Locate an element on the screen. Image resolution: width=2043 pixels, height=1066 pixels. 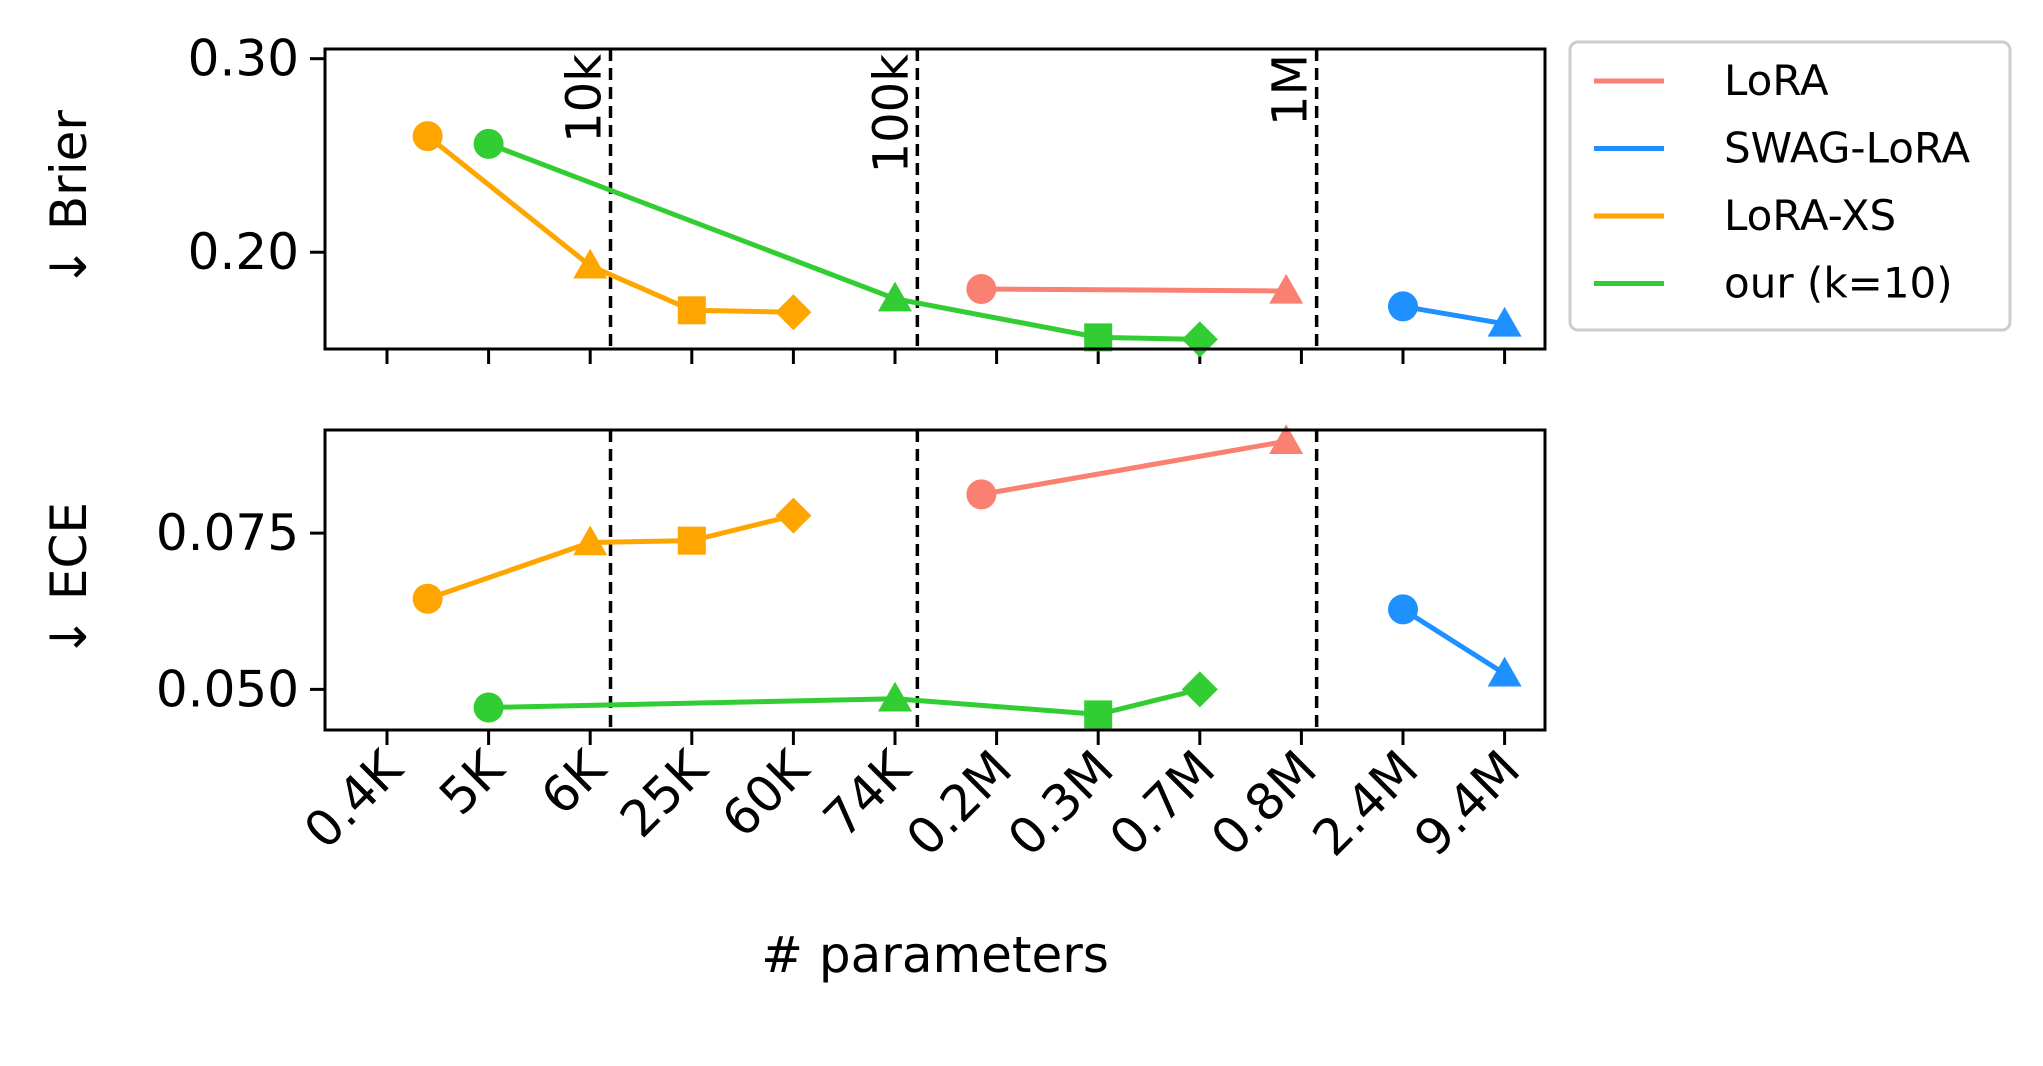
legend-entry-lora: LoRA is located at coordinates (1711, 80).